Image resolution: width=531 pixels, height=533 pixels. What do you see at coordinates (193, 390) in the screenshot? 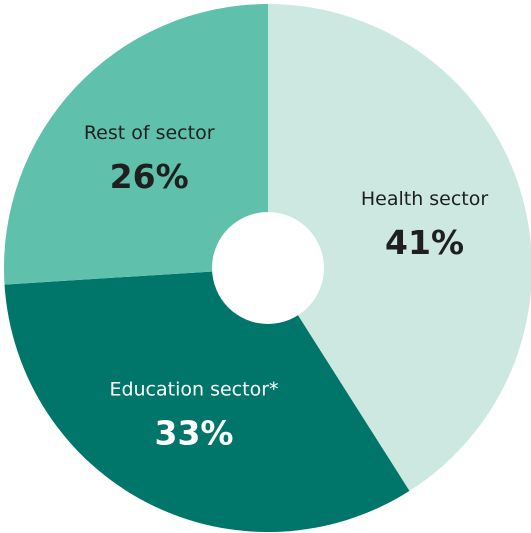
I see `slice-label: Education sector*` at bounding box center [193, 390].